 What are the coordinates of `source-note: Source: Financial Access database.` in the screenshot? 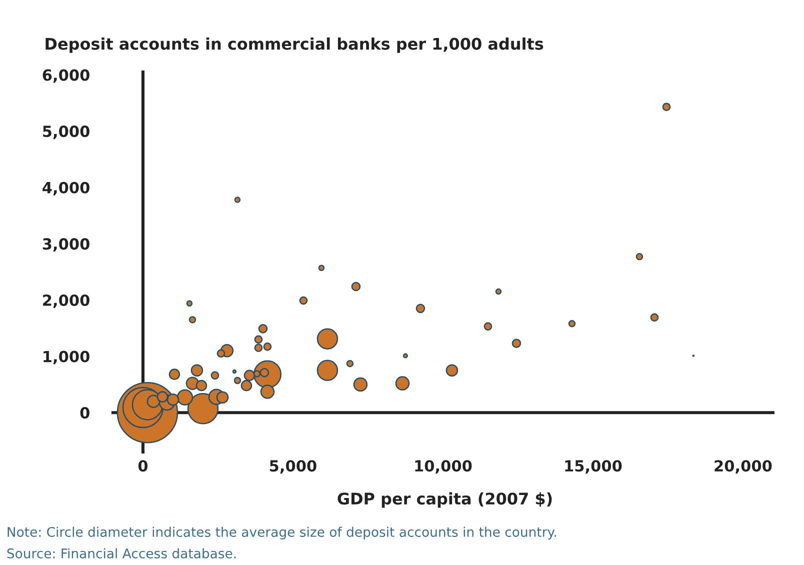 It's located at (121, 553).